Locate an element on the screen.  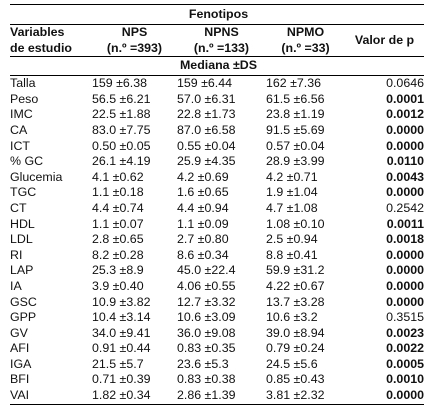
variable-name: TGC is located at coordinates (23, 192).